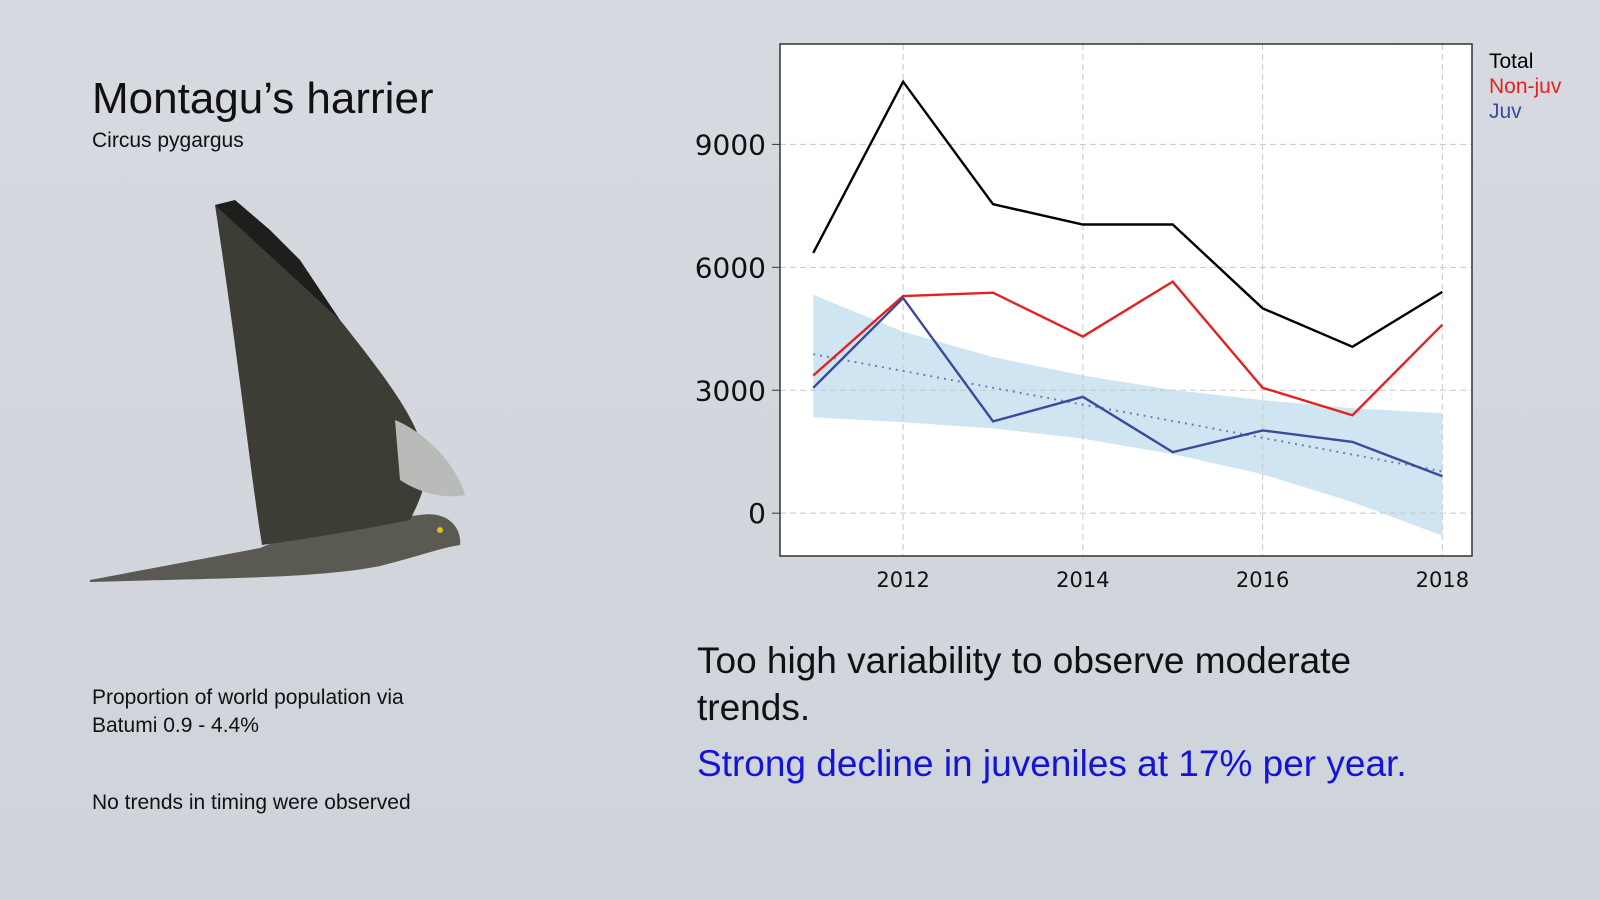 The image size is (1600, 900). I want to click on y-tick-label: 6000, so click(730, 267).